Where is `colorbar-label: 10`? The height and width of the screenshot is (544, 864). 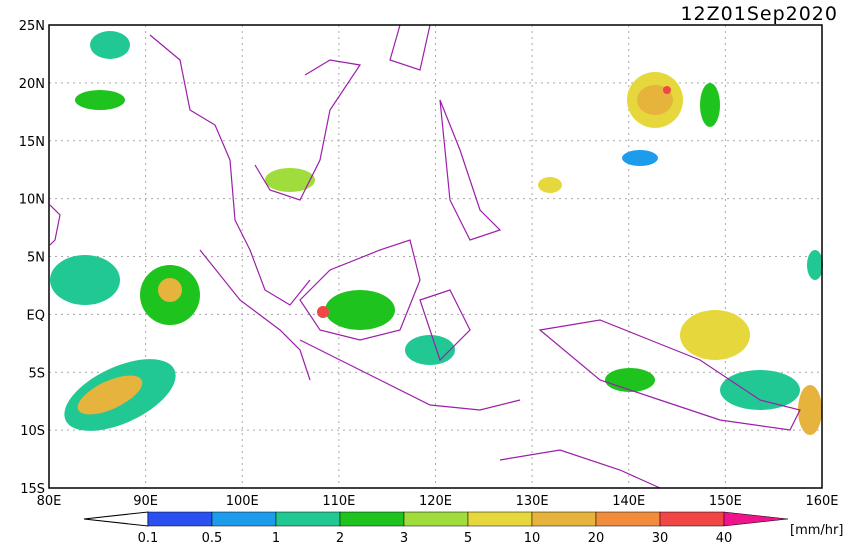 colorbar-label: 10 is located at coordinates (532, 537).